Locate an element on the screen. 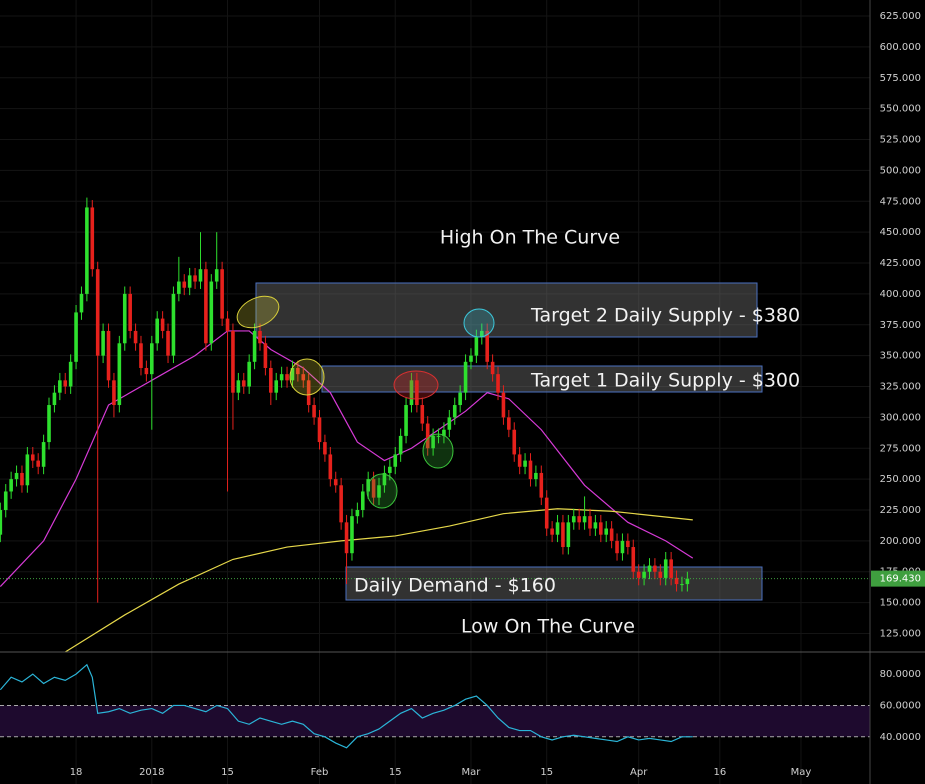 This screenshot has width=925, height=784. y-tick-label: 125.000 is located at coordinates (900, 633).